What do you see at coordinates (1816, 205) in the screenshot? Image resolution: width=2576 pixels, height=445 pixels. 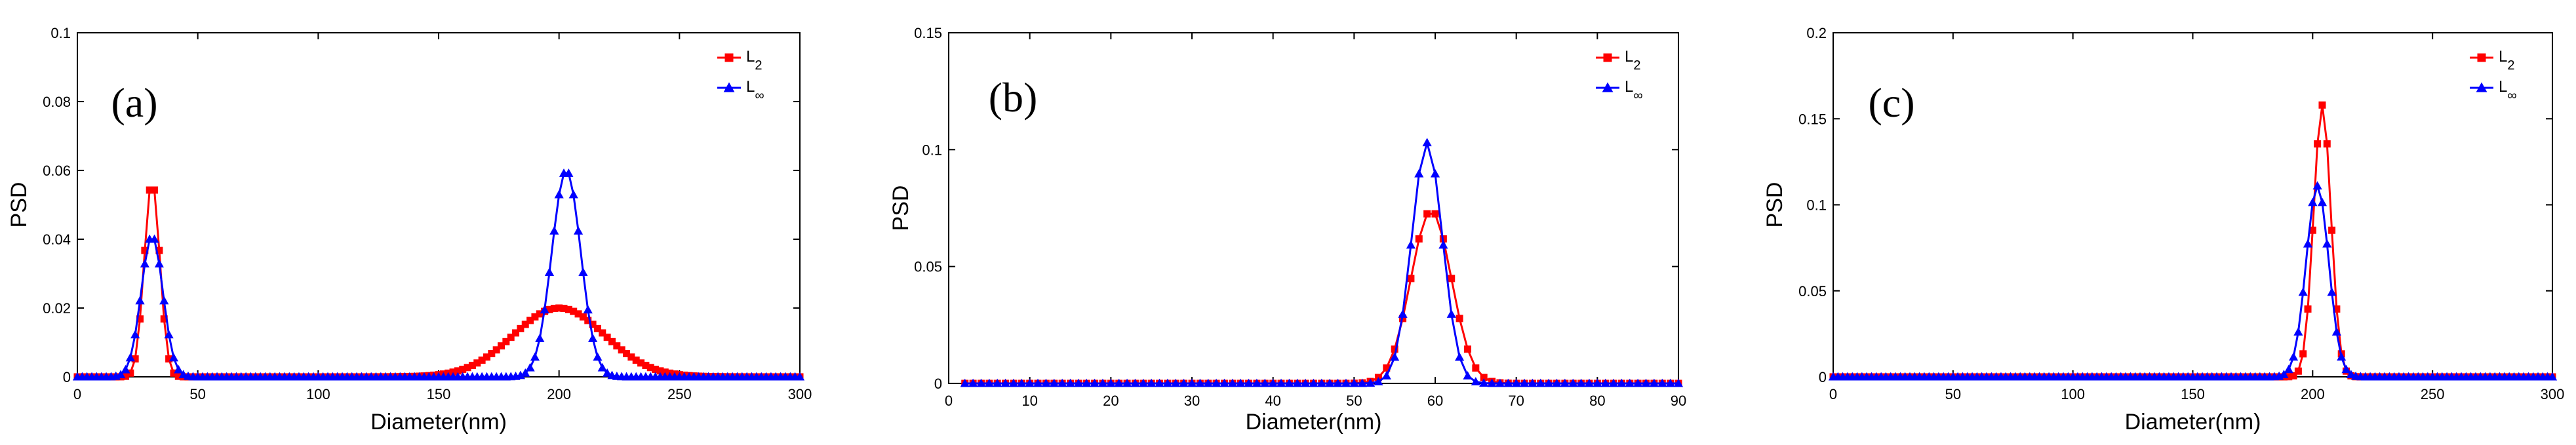 I see `y-tick-label: 0.1` at bounding box center [1816, 205].